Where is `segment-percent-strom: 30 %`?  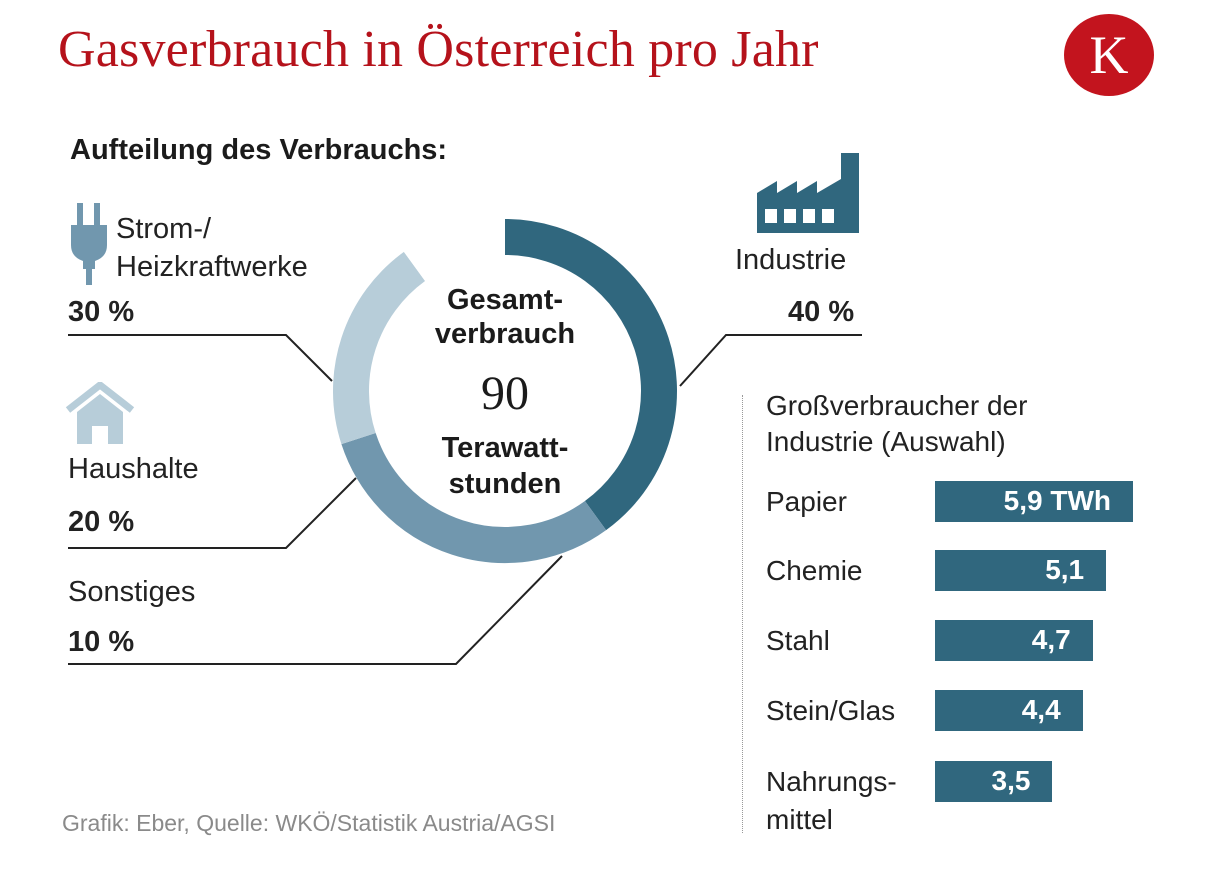
segment-percent-strom: 30 % is located at coordinates (101, 312).